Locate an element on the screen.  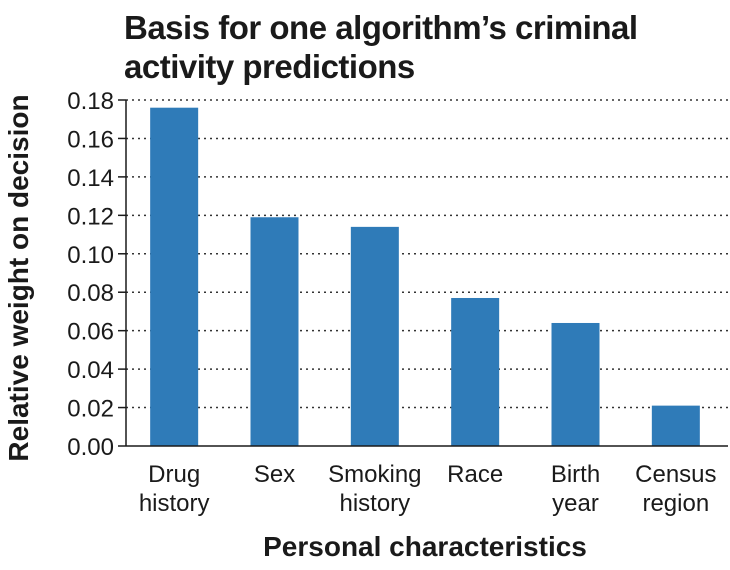
x-category-label-line: year is located at coordinates (575, 503).